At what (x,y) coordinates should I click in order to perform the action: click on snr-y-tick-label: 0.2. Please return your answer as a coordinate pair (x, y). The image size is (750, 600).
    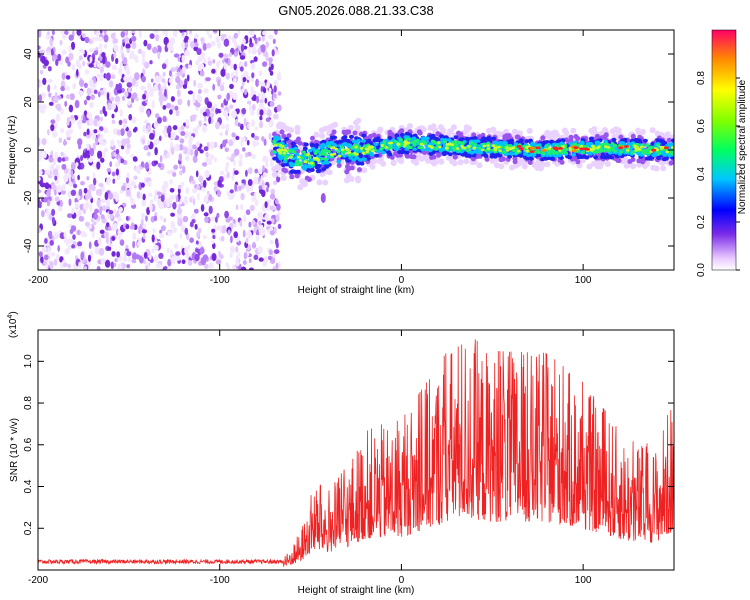
    Looking at the image, I should click on (28, 528).